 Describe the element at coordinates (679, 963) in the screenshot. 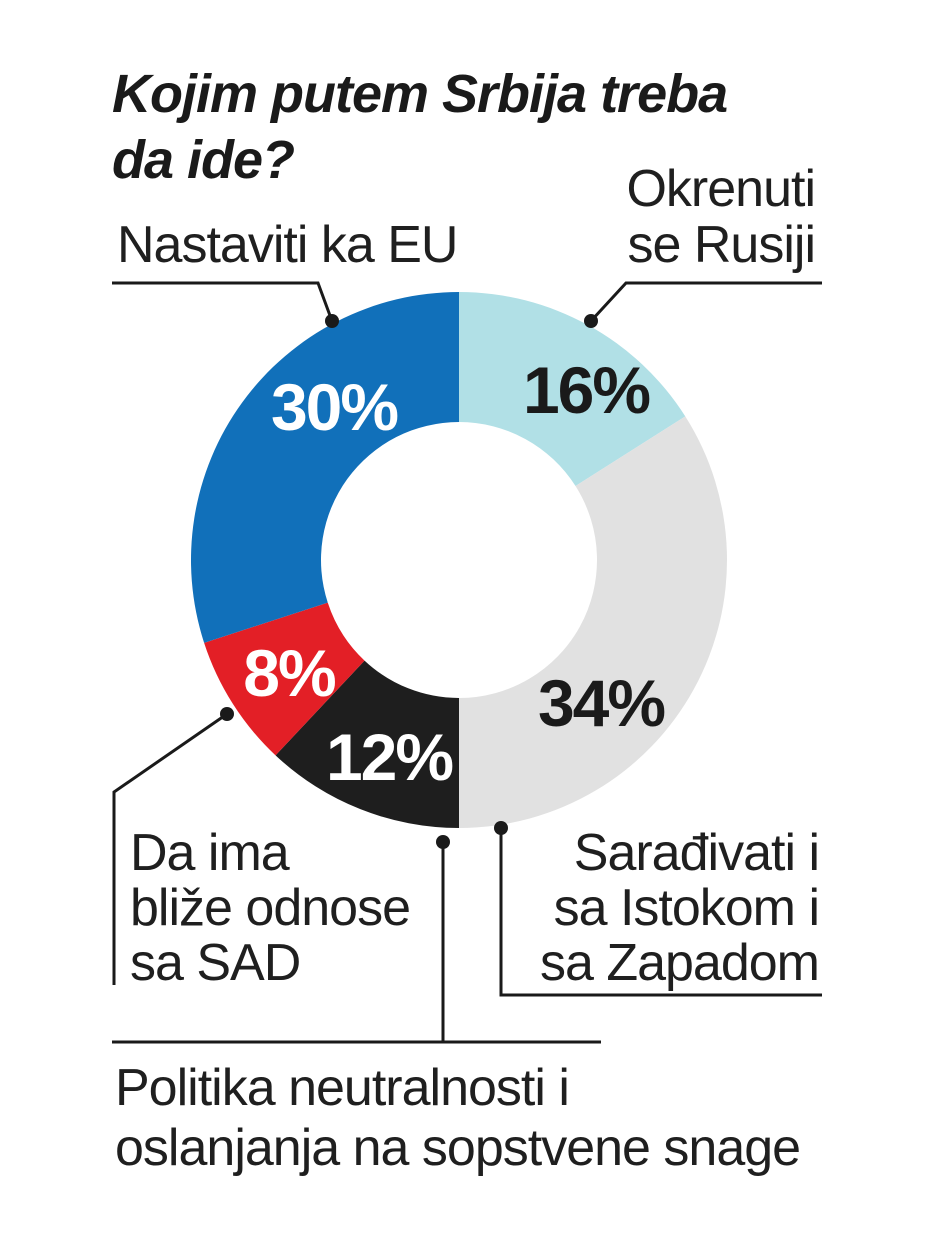

I see `category-label-istok-zapad-line-3: sa Zapadom` at that location.